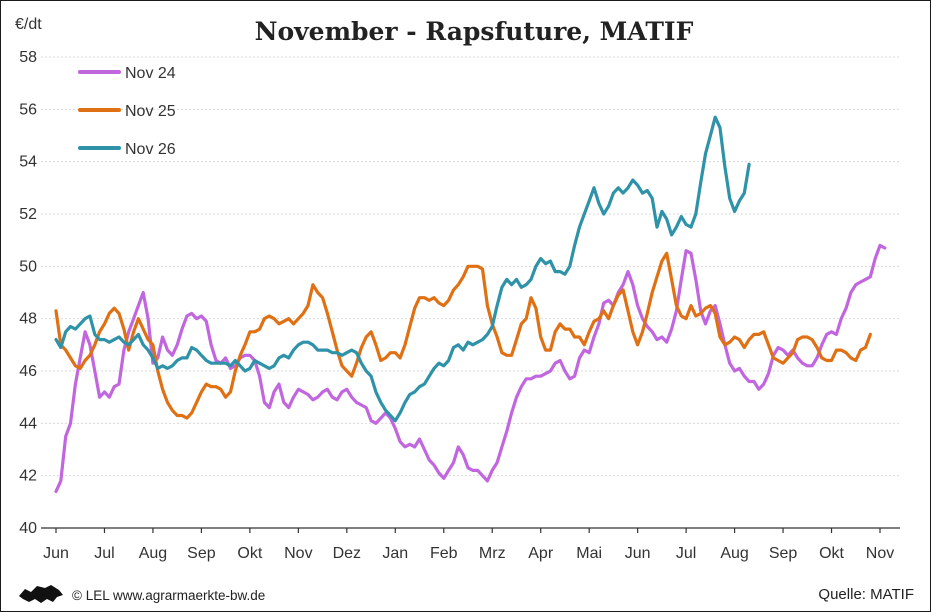  I want to click on y-tick-label: 52, so click(28, 214).